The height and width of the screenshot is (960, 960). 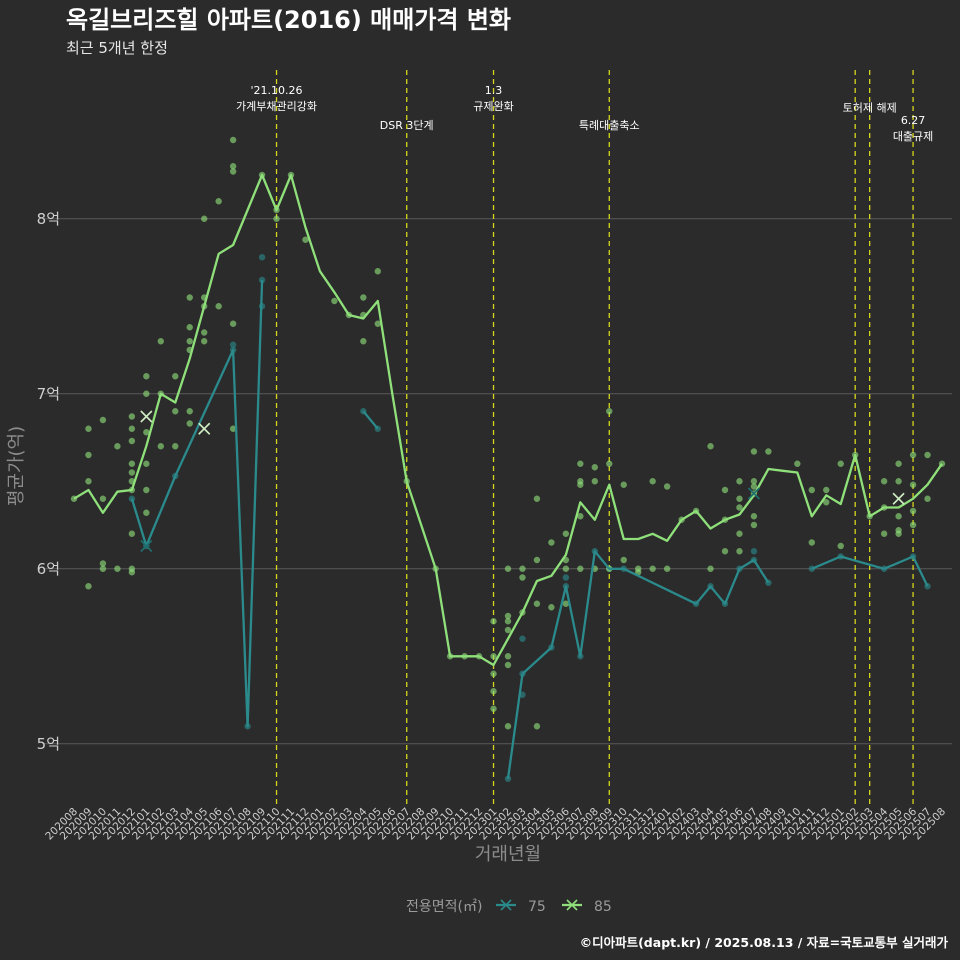 What do you see at coordinates (508, 854) in the screenshot?
I see `x-axis-title: 거래년월` at bounding box center [508, 854].